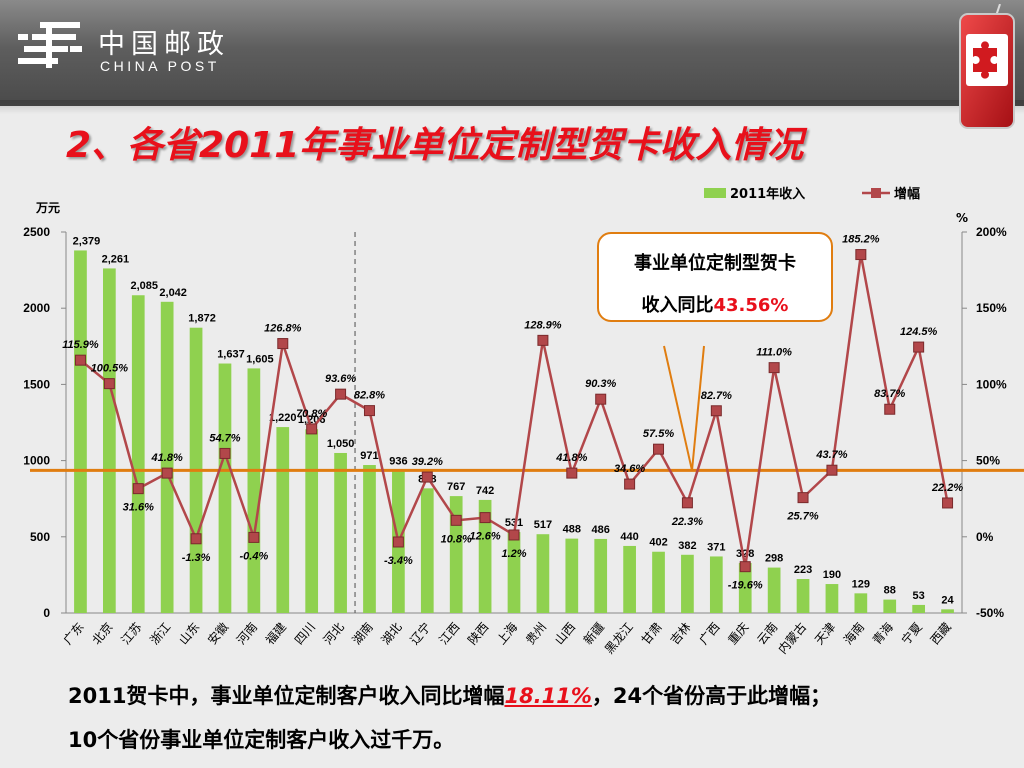  What do you see at coordinates (658, 434) in the screenshot?
I see `growth-label: 57.5%` at bounding box center [658, 434].